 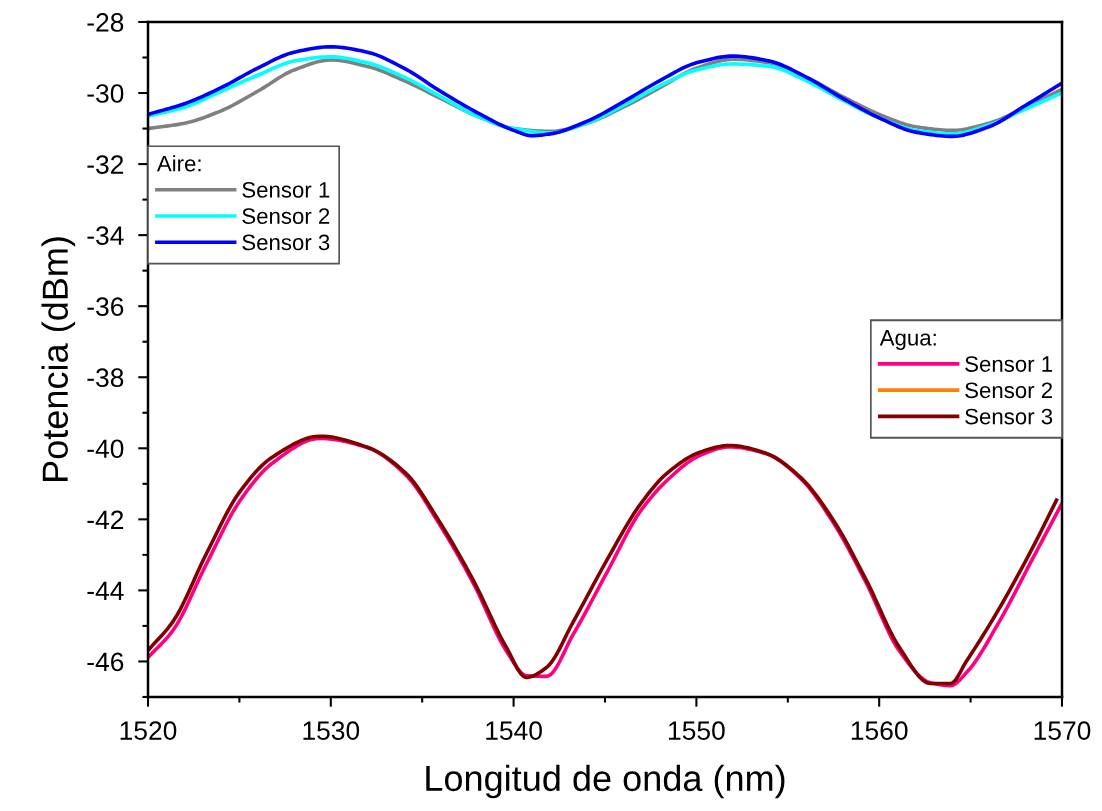 I want to click on y-axis-title: Potencia (dBm), so click(x=58, y=359).